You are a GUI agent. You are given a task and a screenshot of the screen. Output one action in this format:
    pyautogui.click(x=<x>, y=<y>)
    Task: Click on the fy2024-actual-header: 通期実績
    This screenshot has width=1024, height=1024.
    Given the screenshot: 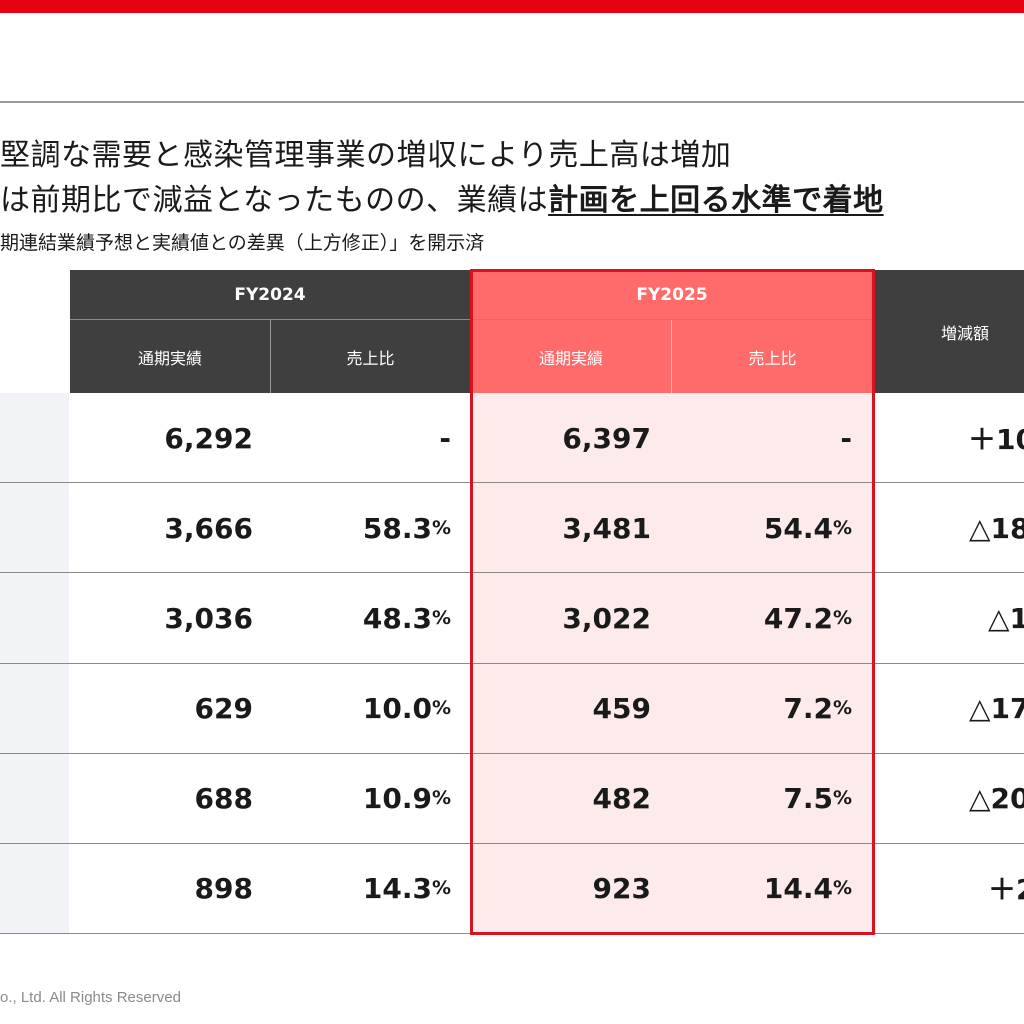 What is the action you would take?
    pyautogui.click(x=170, y=356)
    